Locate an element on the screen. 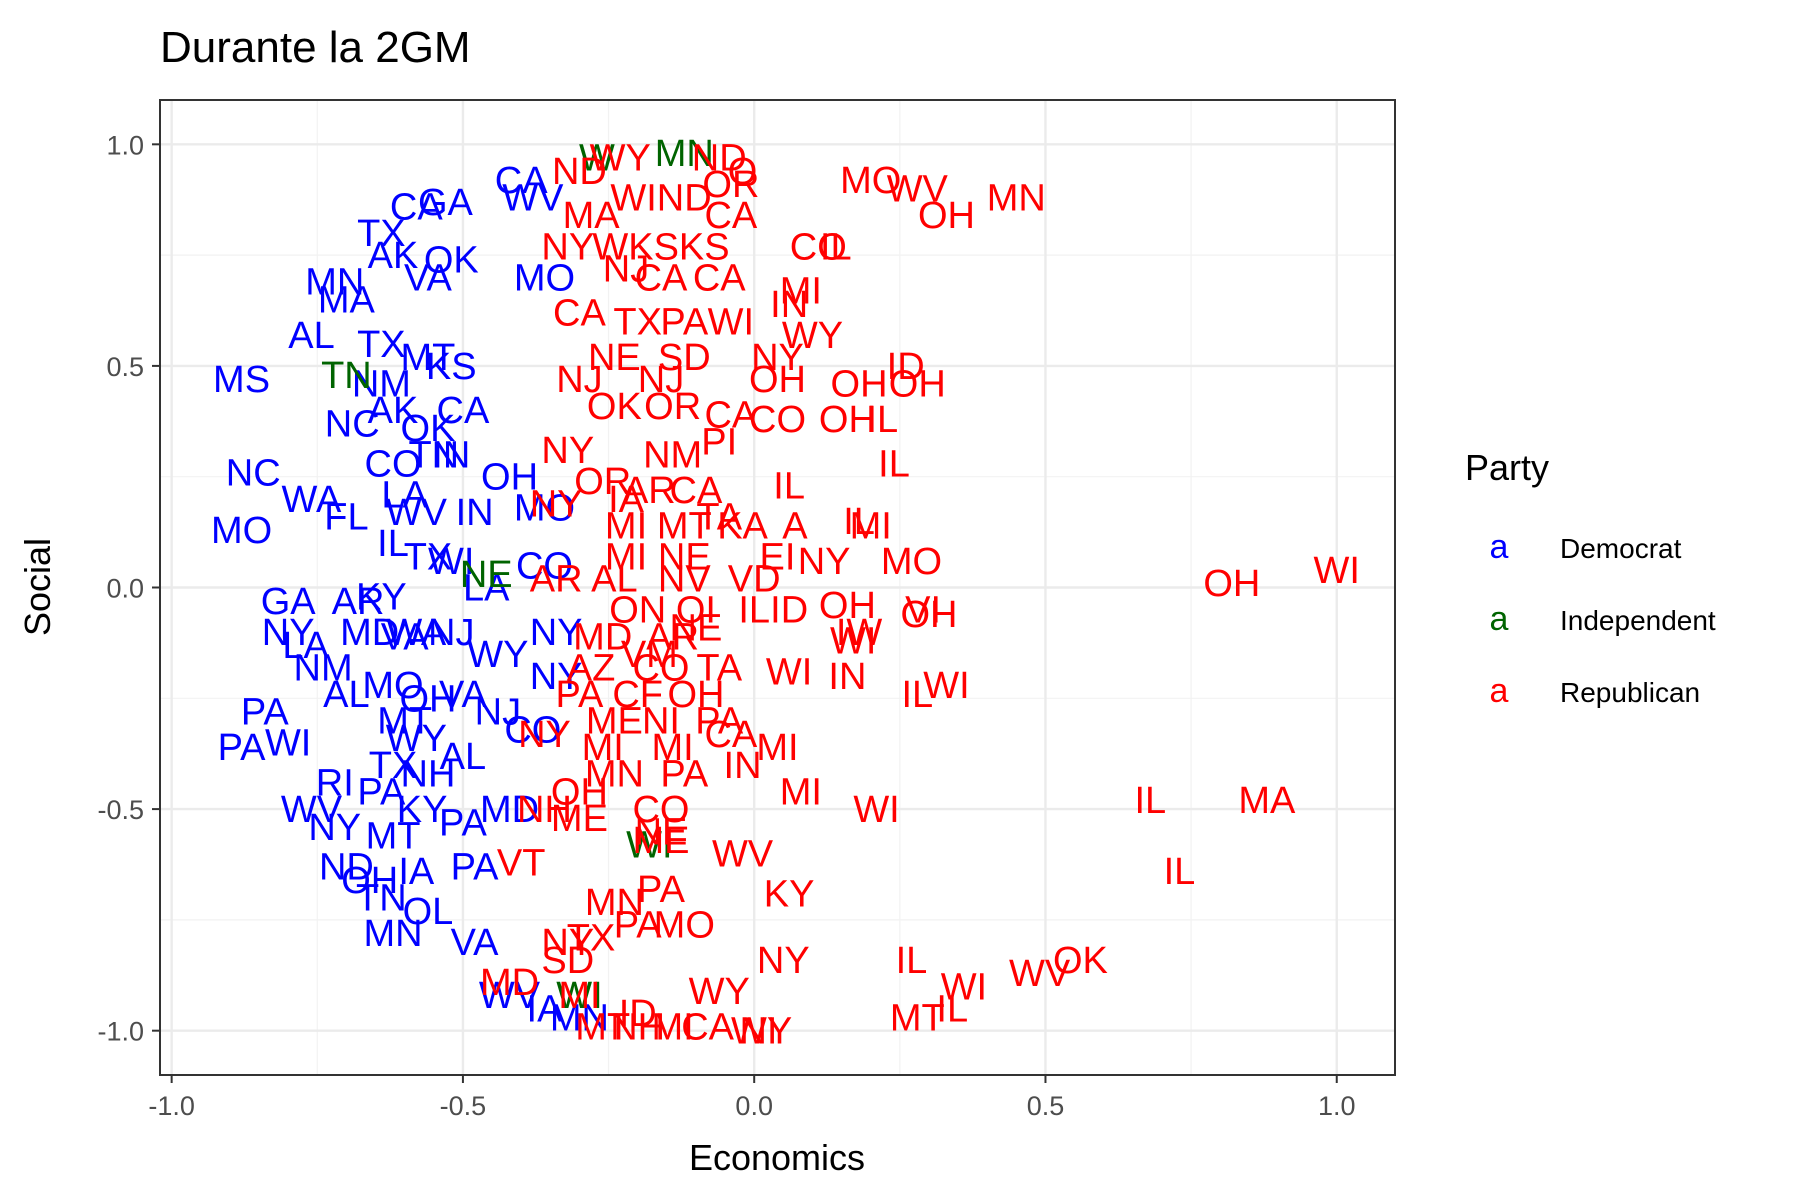 Image resolution: width=1800 pixels, height=1200 pixels. data-point: OL is located at coordinates (428, 912).